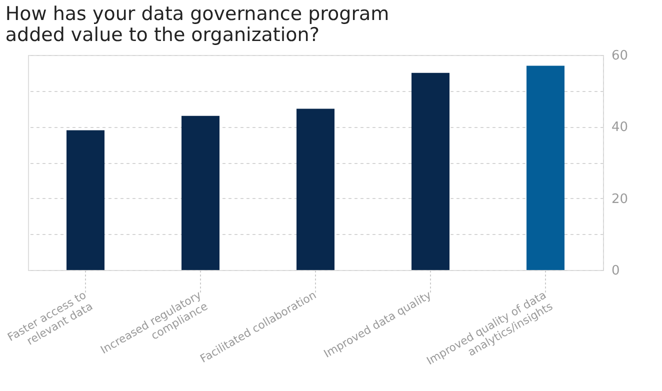 This screenshot has height=391, width=662. What do you see at coordinates (162, 35) in the screenshot?
I see `text: added value to the organization?` at bounding box center [162, 35].